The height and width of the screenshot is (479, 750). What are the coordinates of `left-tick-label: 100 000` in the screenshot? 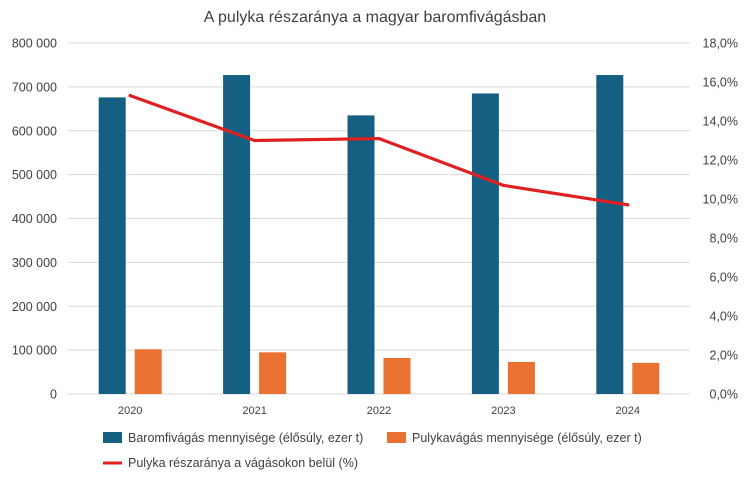 It's located at (34, 351).